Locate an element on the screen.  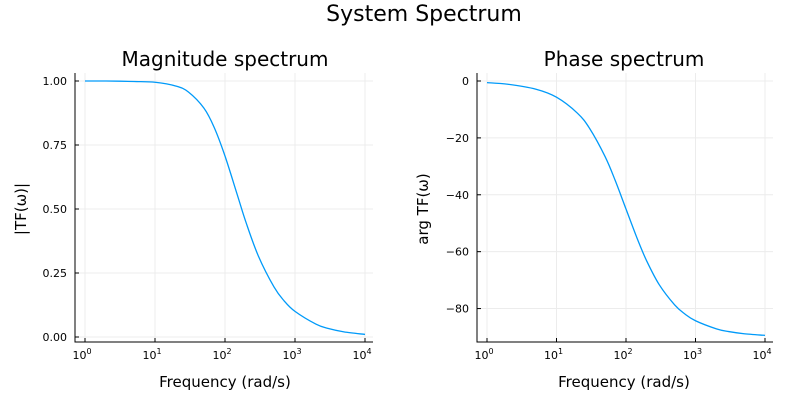
magnitude-plot-ytick-label: 0.75 is located at coordinates (55, 145).